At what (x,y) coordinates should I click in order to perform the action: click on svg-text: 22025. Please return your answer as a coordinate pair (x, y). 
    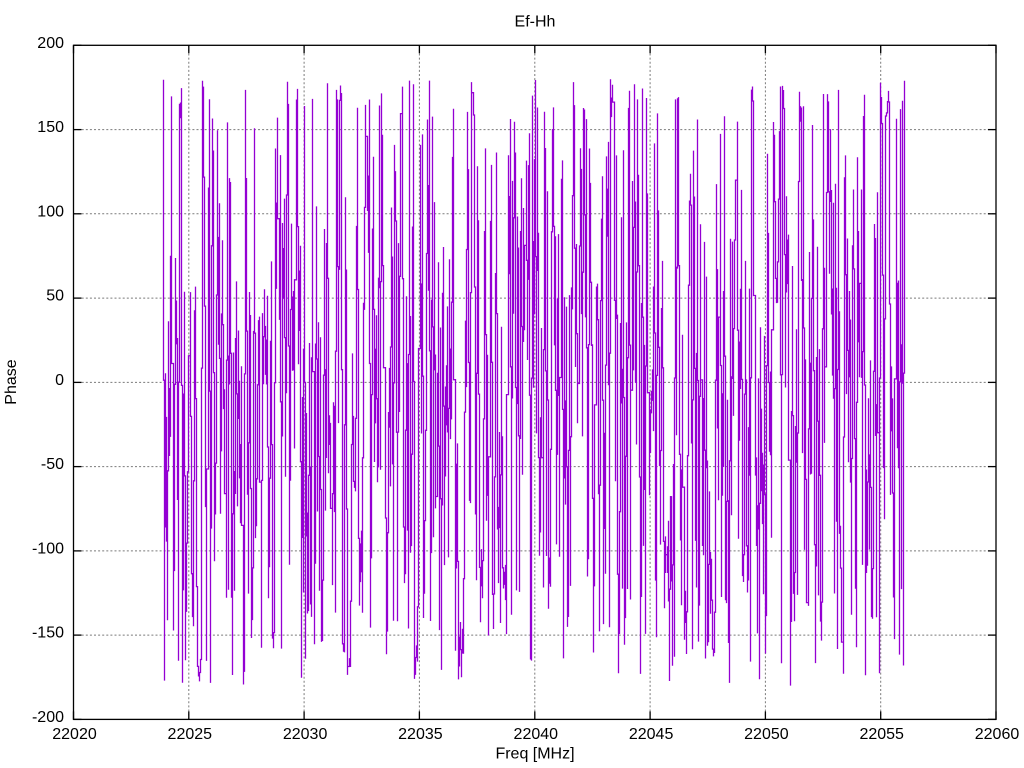
    Looking at the image, I should click on (190, 734).